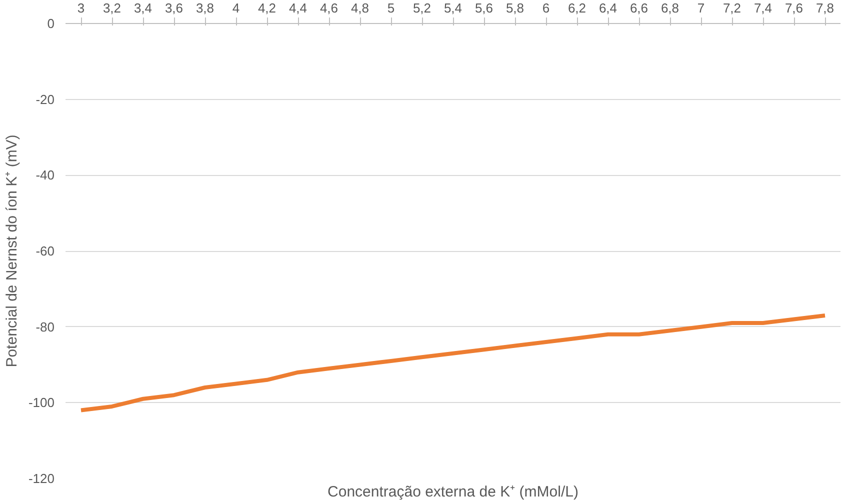 The width and height of the screenshot is (855, 503). Describe the element at coordinates (329, 8) in the screenshot. I see `x-tick-label: 4,6` at that location.